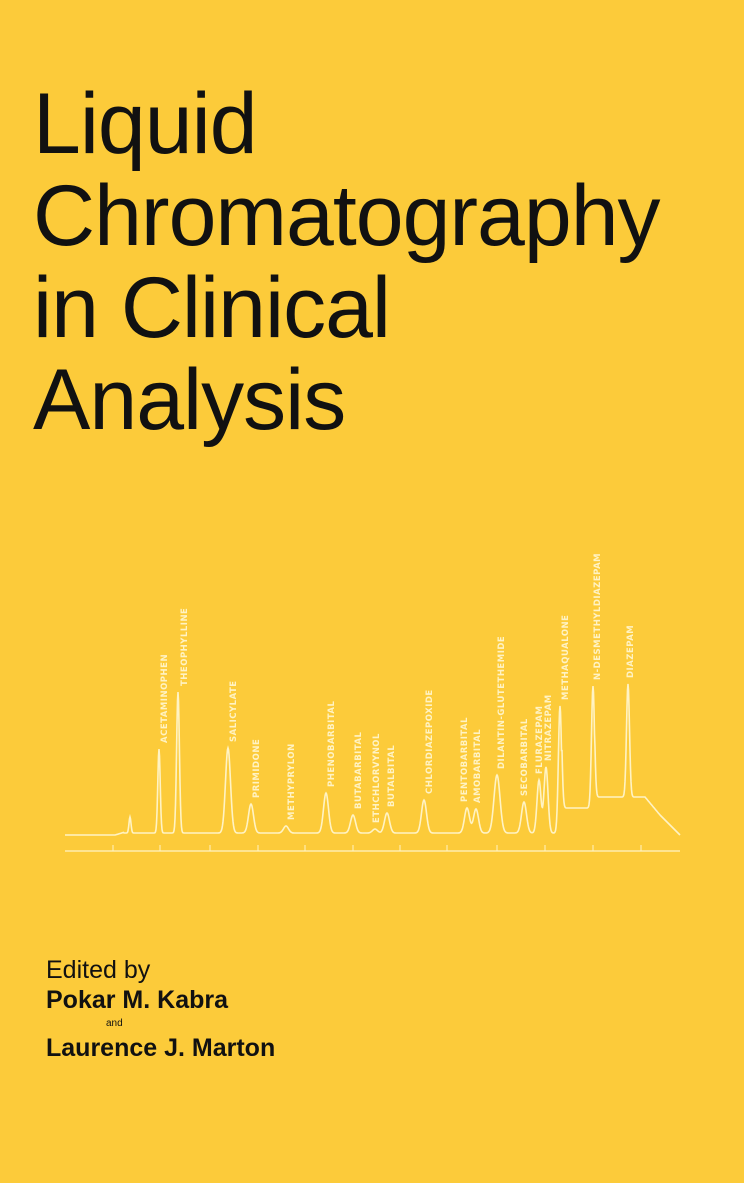  Describe the element at coordinates (165, 698) in the screenshot. I see `peak-label: ACETAMINOPHEN` at that location.